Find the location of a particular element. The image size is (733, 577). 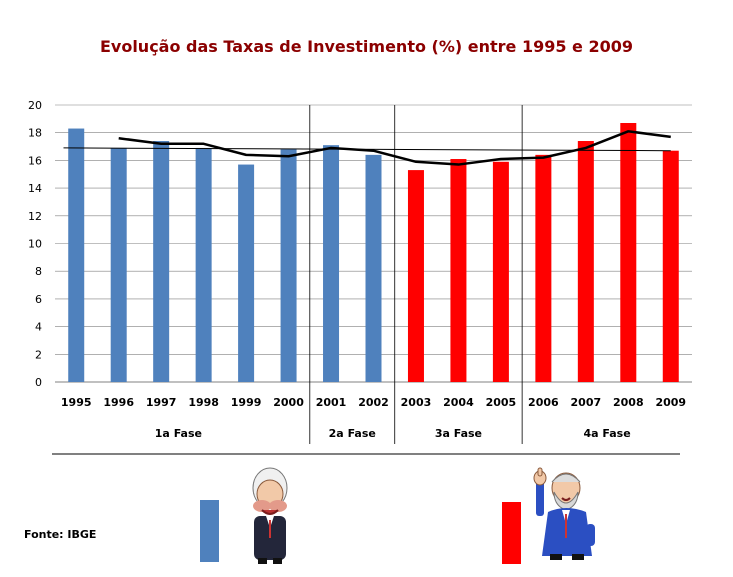

x-tick-label: 2006 is located at coordinates (543, 402).